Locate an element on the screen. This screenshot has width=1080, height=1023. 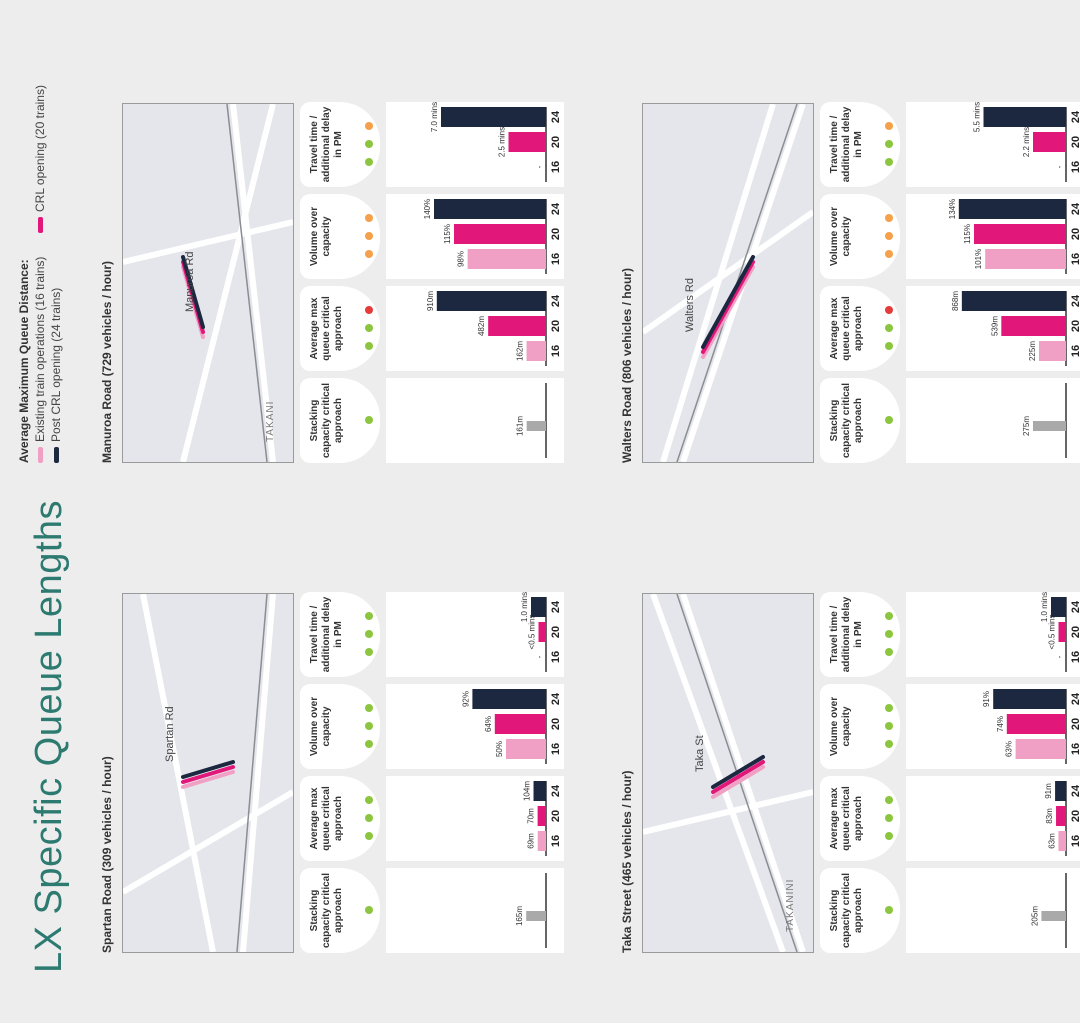
location-map: Spartan Rd is located at coordinates (208, 773).